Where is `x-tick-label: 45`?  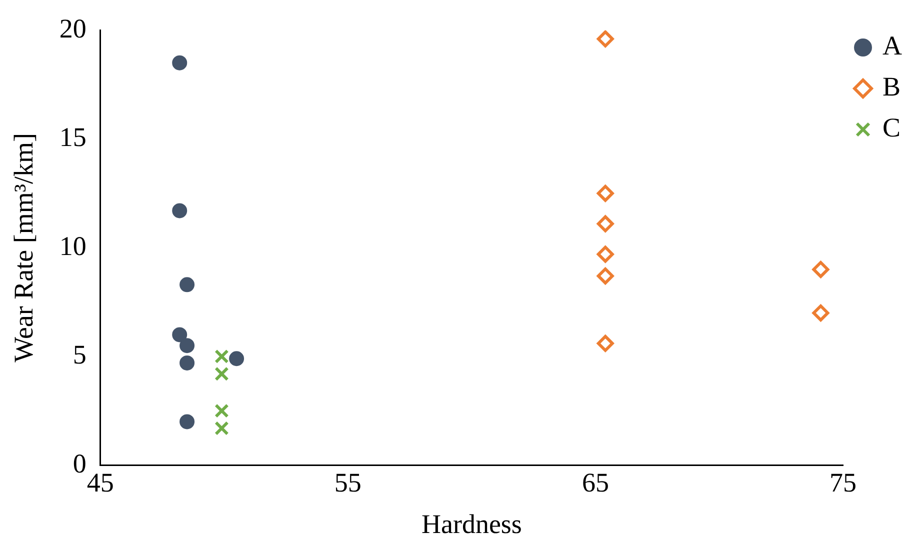 x-tick-label: 45 is located at coordinates (100, 482).